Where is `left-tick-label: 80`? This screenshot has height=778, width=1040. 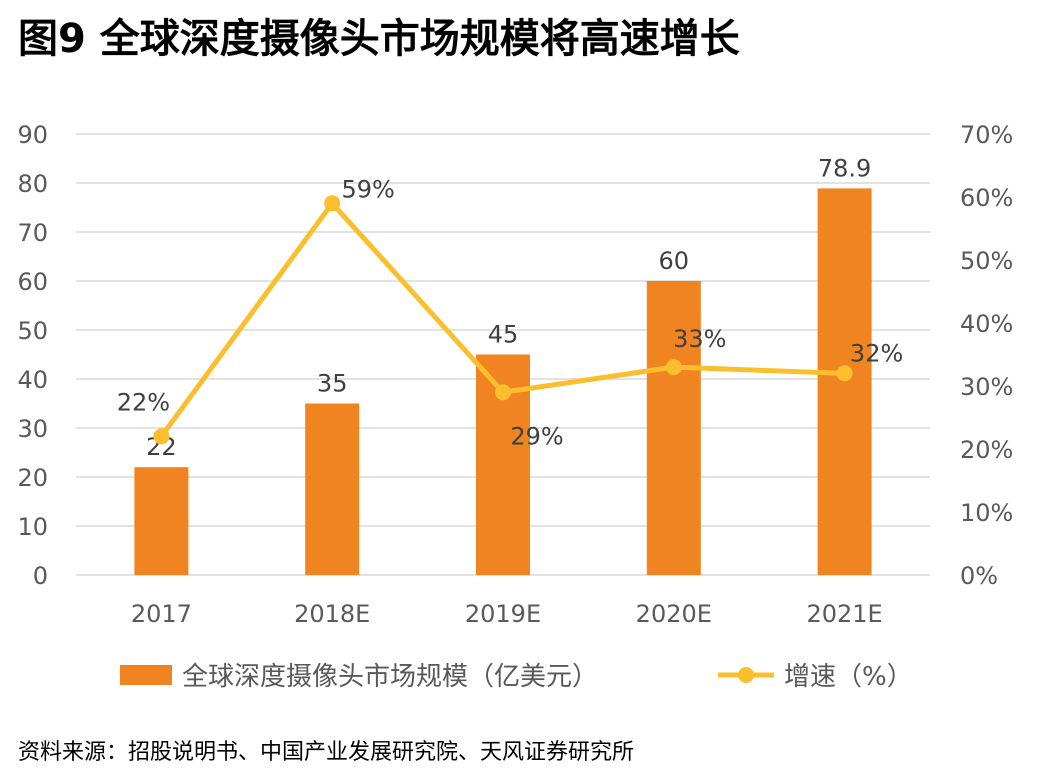
left-tick-label: 80 is located at coordinates (32, 184).